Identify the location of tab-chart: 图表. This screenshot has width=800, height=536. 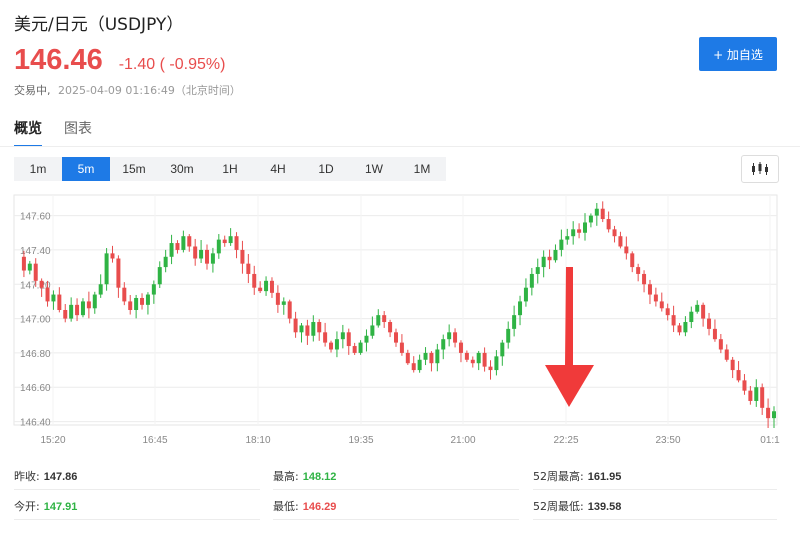
(78, 129).